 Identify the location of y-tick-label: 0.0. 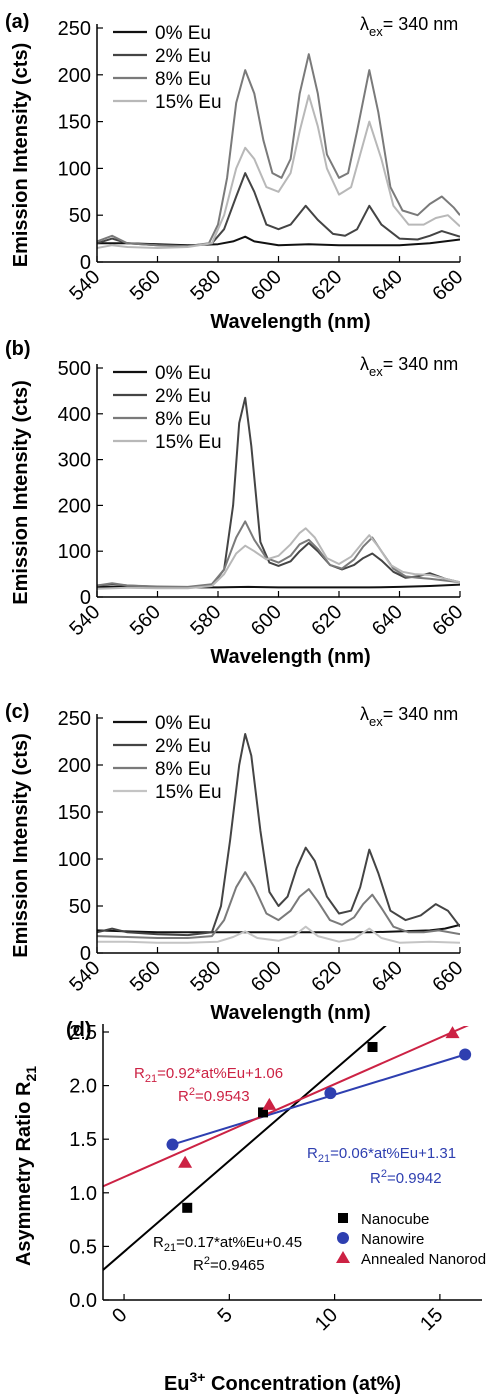
(83, 1301).